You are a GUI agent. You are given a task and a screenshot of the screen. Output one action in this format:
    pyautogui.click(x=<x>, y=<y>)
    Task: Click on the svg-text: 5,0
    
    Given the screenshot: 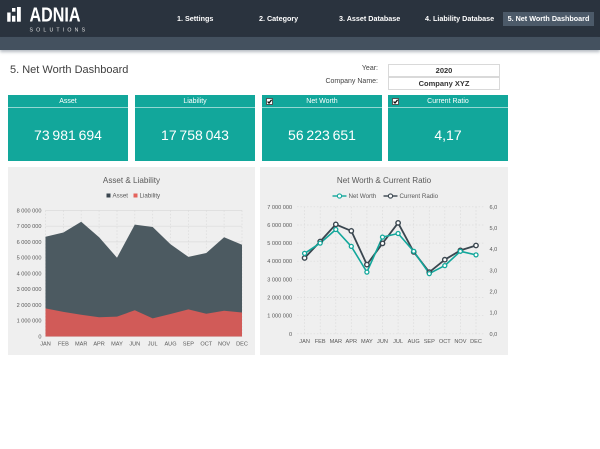 What is the action you would take?
    pyautogui.click(x=494, y=229)
    